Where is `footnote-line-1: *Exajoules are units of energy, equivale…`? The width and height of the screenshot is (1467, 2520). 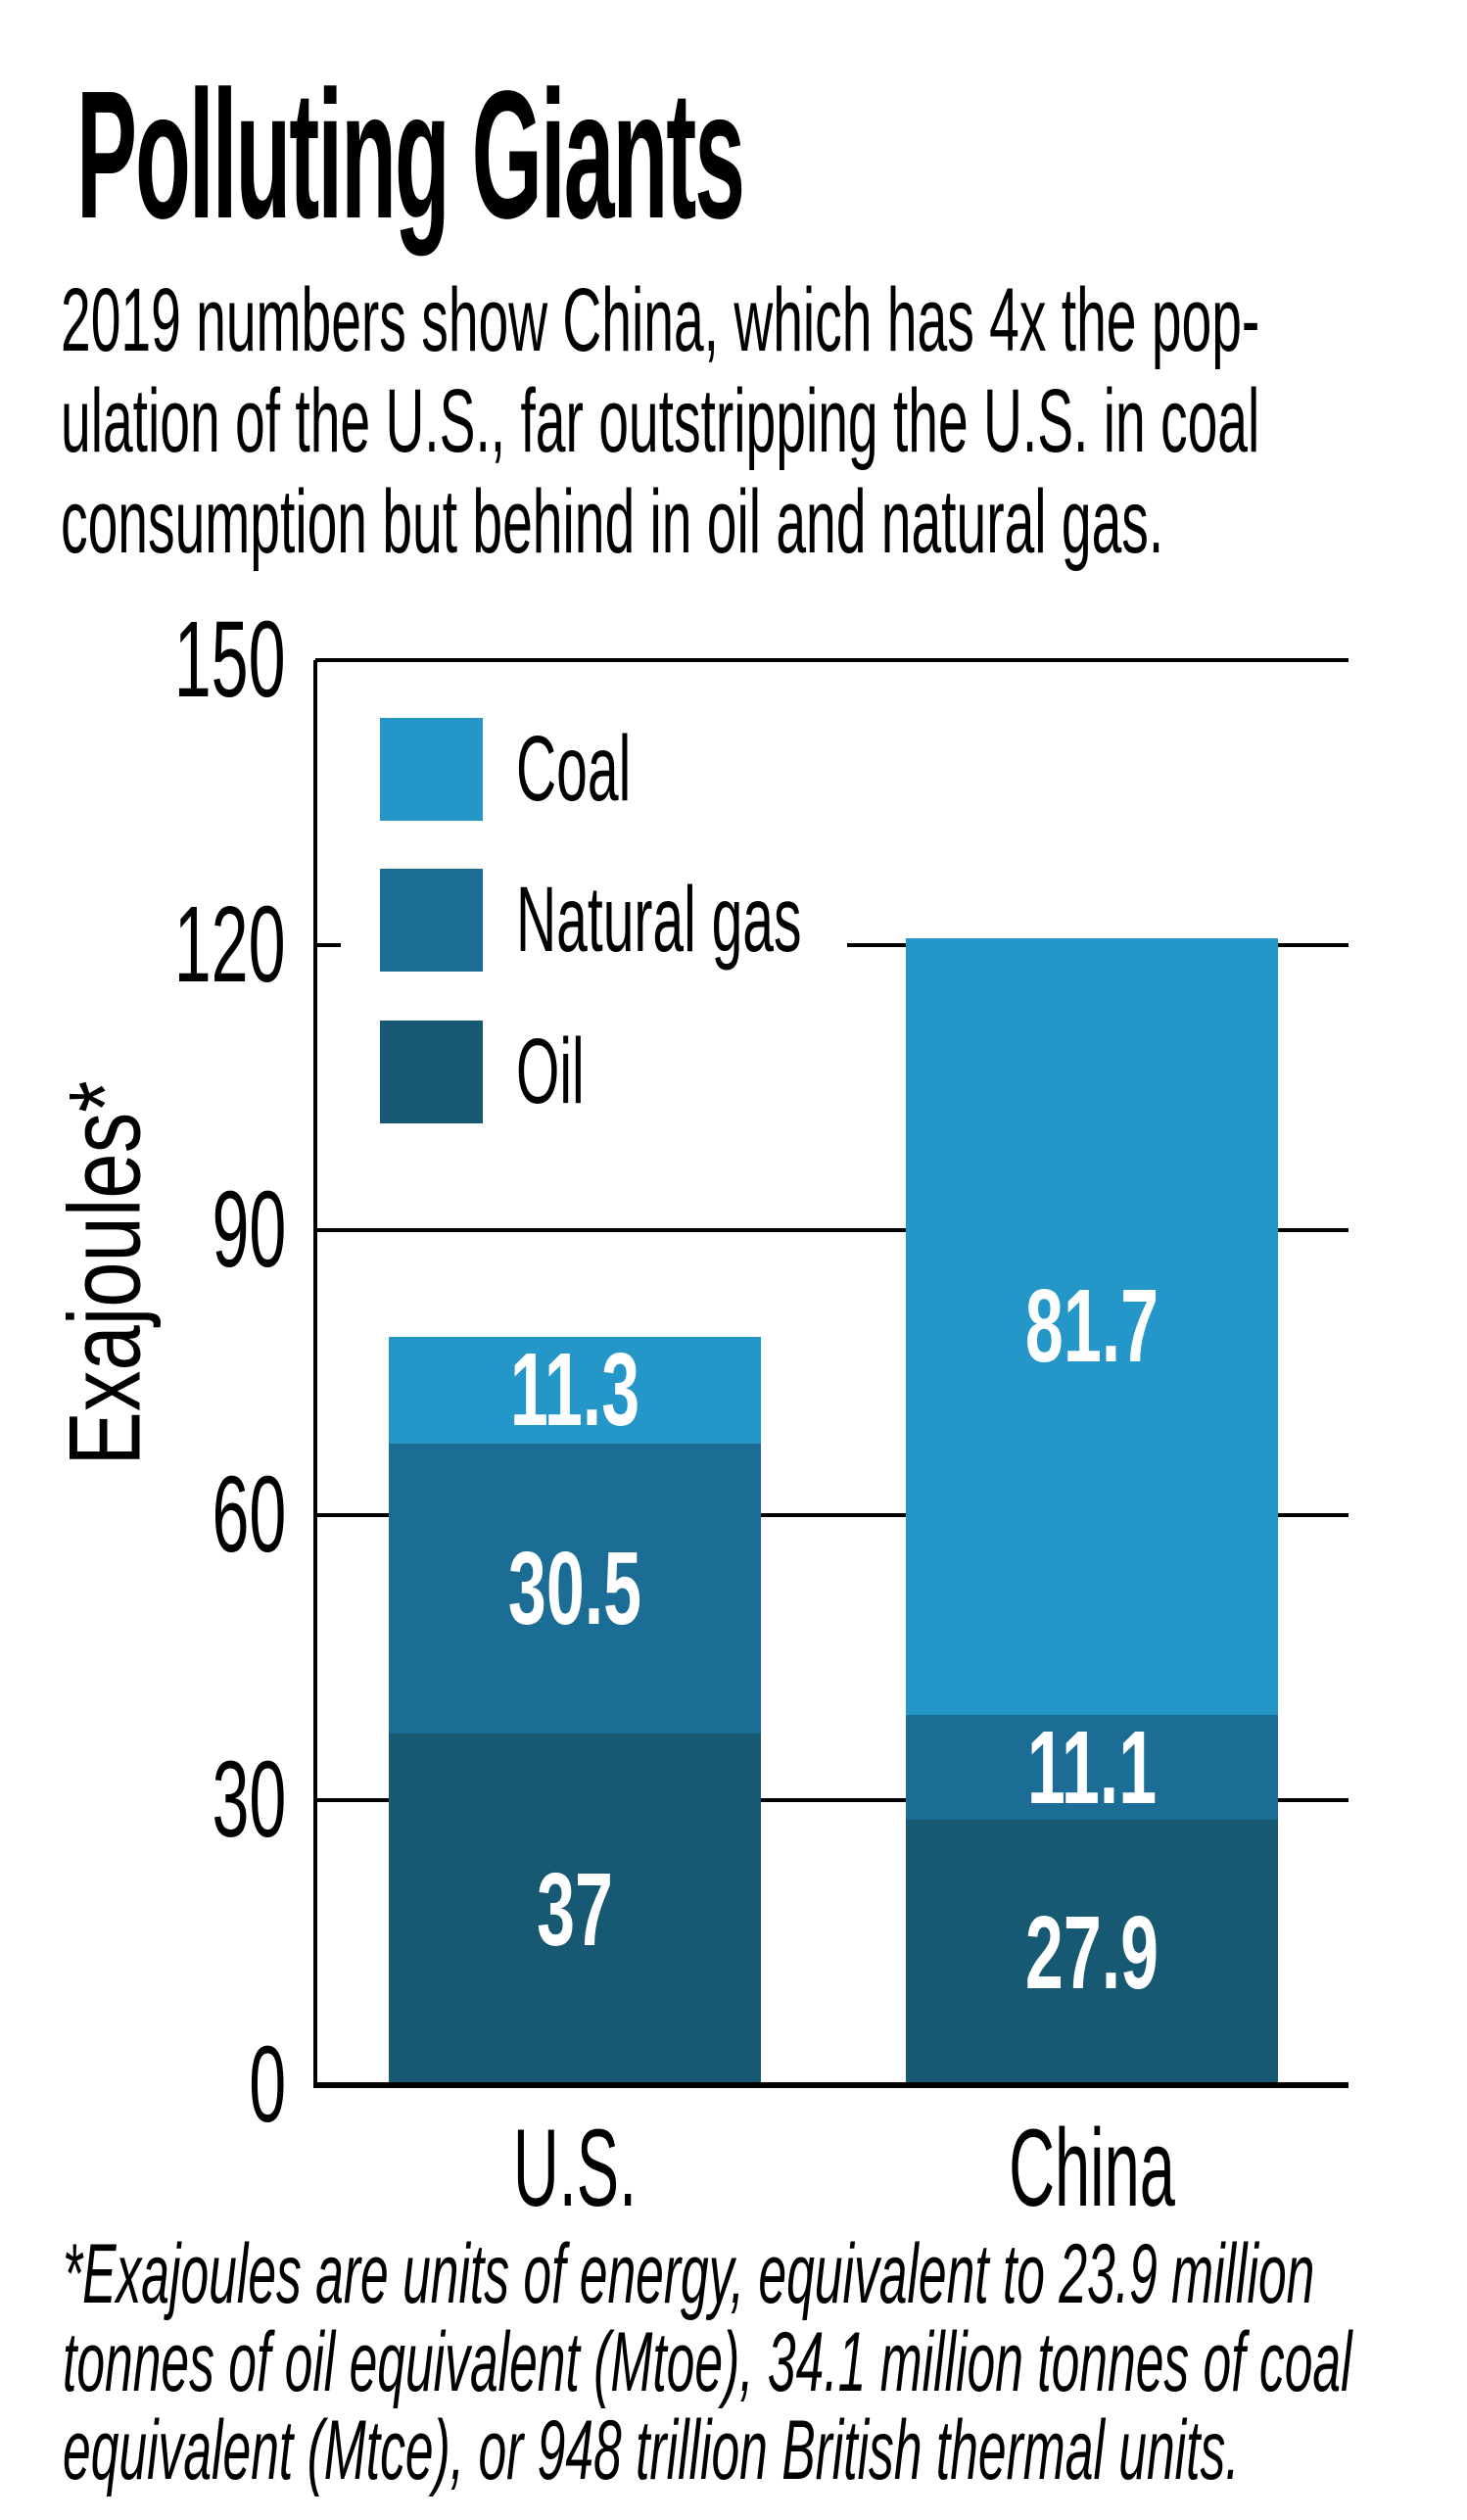 footnote-line-1: *Exajoules are units of energy, equivale… is located at coordinates (689, 2274).